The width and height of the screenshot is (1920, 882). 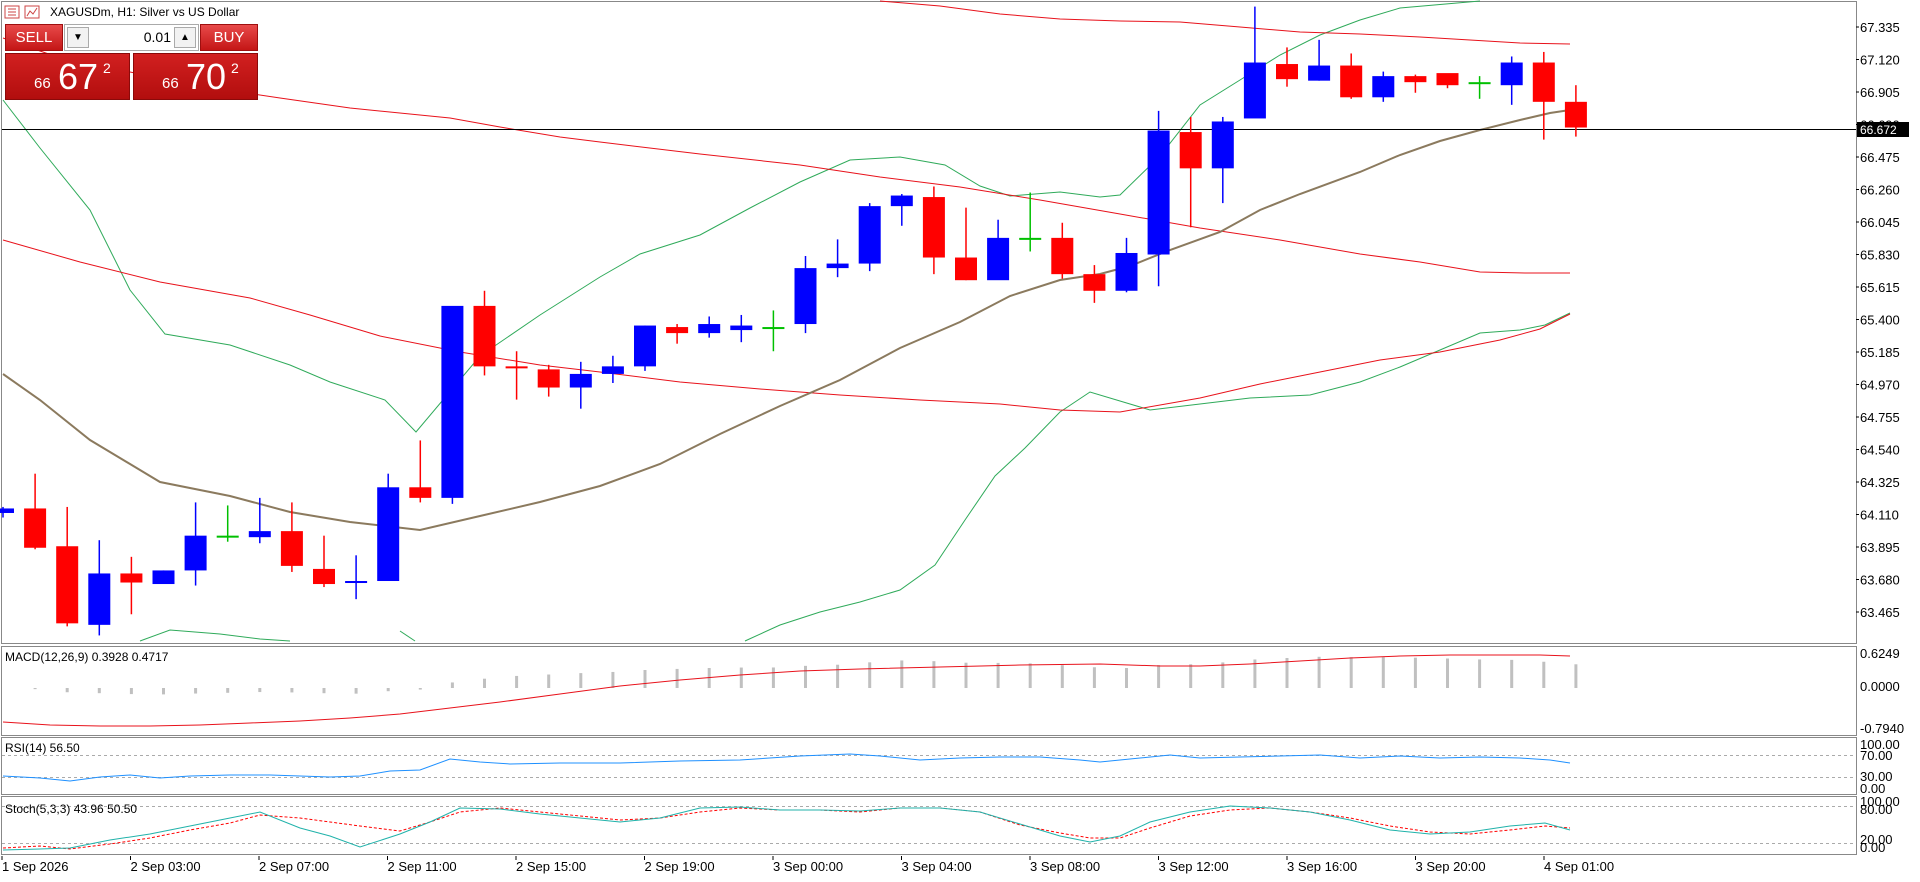 What do you see at coordinates (157, 37) in the screenshot?
I see `lot-size-input: 0.01` at bounding box center [157, 37].